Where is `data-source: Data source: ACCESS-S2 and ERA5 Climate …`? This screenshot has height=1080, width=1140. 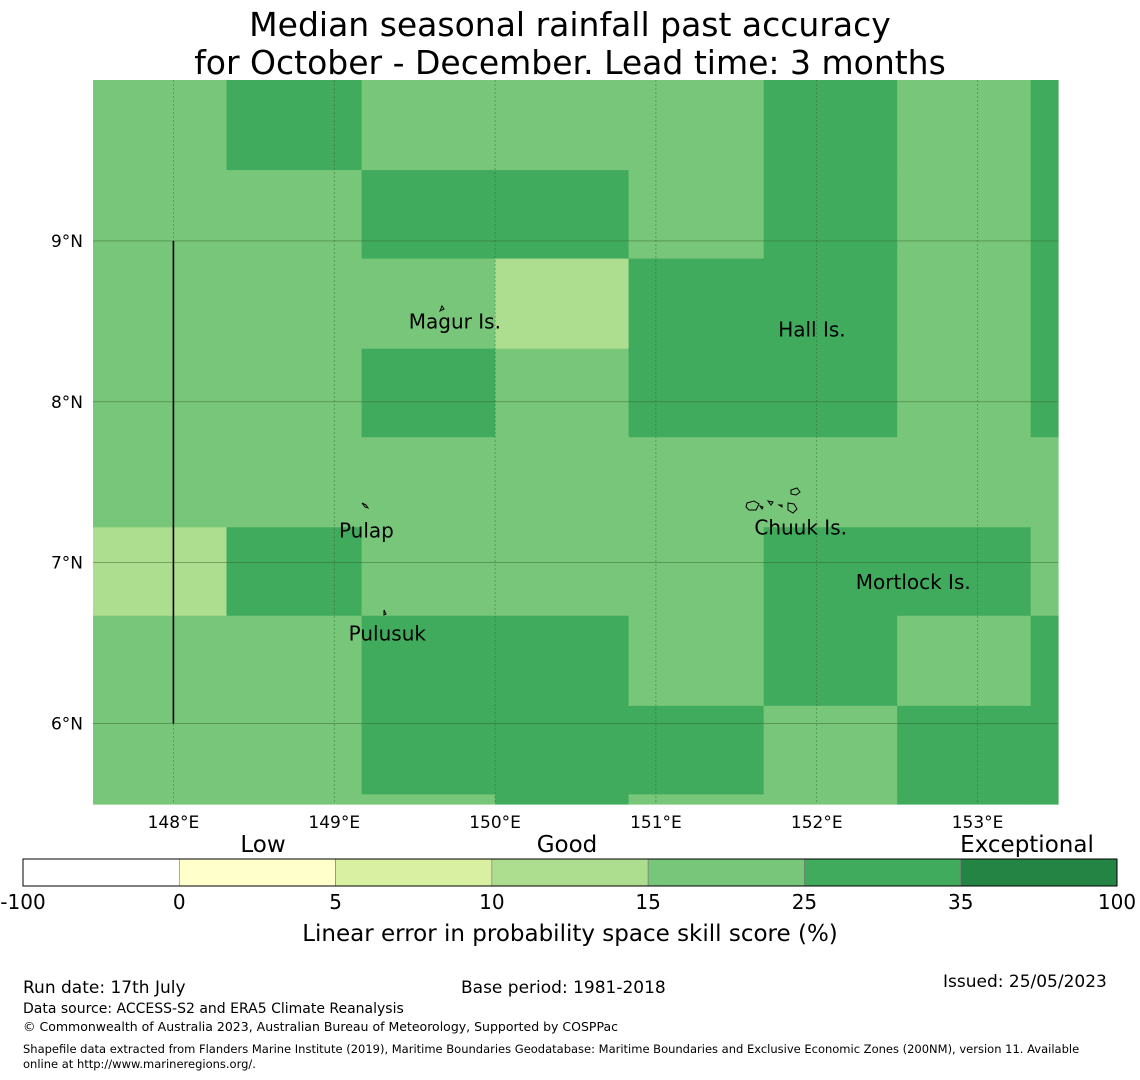 data-source: Data source: ACCESS-S2 and ERA5 Climate … is located at coordinates (213, 1009).